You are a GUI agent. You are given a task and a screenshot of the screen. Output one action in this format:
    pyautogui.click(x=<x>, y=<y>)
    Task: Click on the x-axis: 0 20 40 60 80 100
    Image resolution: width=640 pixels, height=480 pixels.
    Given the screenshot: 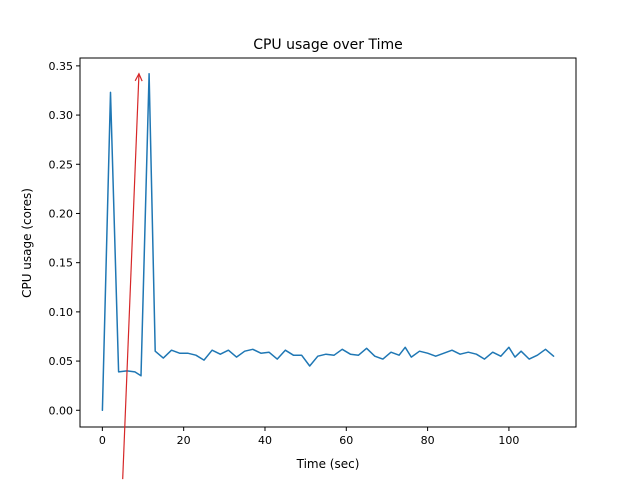 What is the action you would take?
    pyautogui.click(x=309, y=437)
    